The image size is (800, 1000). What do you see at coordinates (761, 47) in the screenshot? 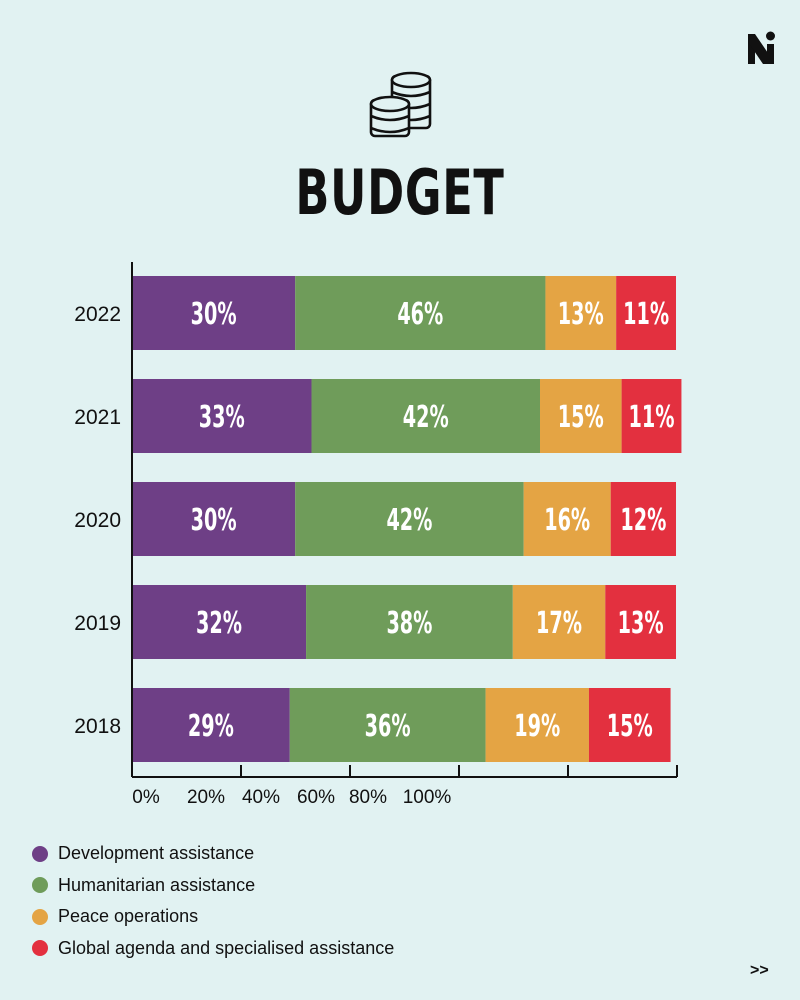
I see `n-logo-icon` at bounding box center [761, 47].